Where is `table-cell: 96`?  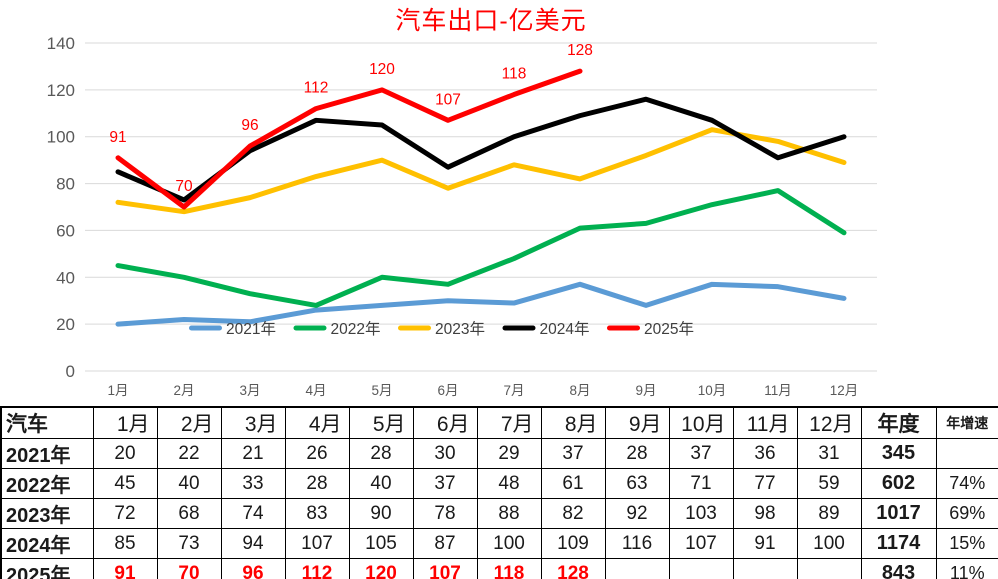
table-cell: 96 is located at coordinates (253, 568).